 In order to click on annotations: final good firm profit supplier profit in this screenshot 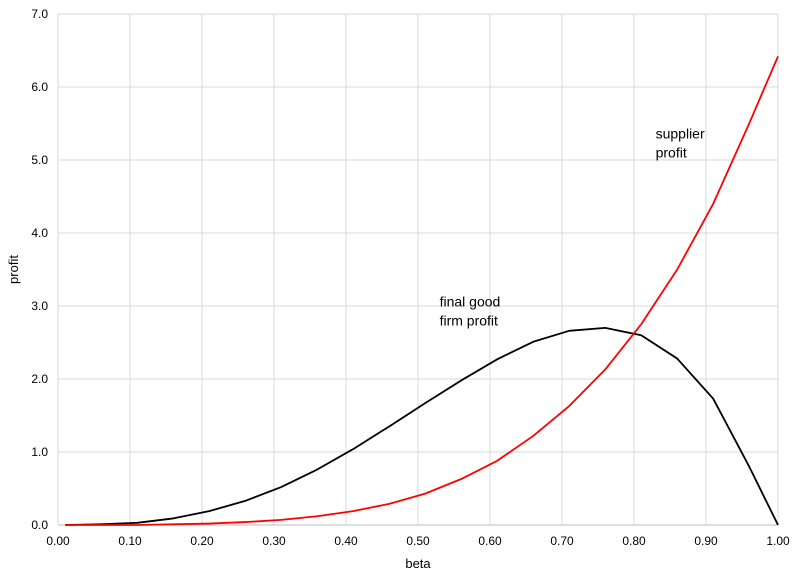, I will do `click(572, 227)`.